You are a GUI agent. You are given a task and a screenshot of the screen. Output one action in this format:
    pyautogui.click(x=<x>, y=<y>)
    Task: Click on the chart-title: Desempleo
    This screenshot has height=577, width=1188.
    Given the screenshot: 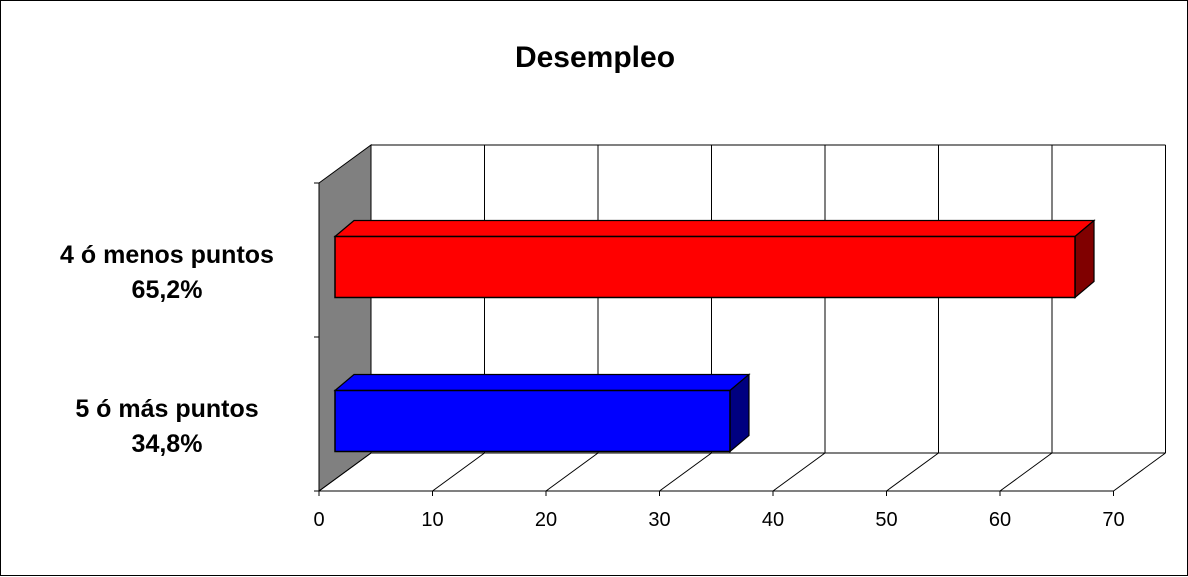 What is the action you would take?
    pyautogui.click(x=595, y=57)
    